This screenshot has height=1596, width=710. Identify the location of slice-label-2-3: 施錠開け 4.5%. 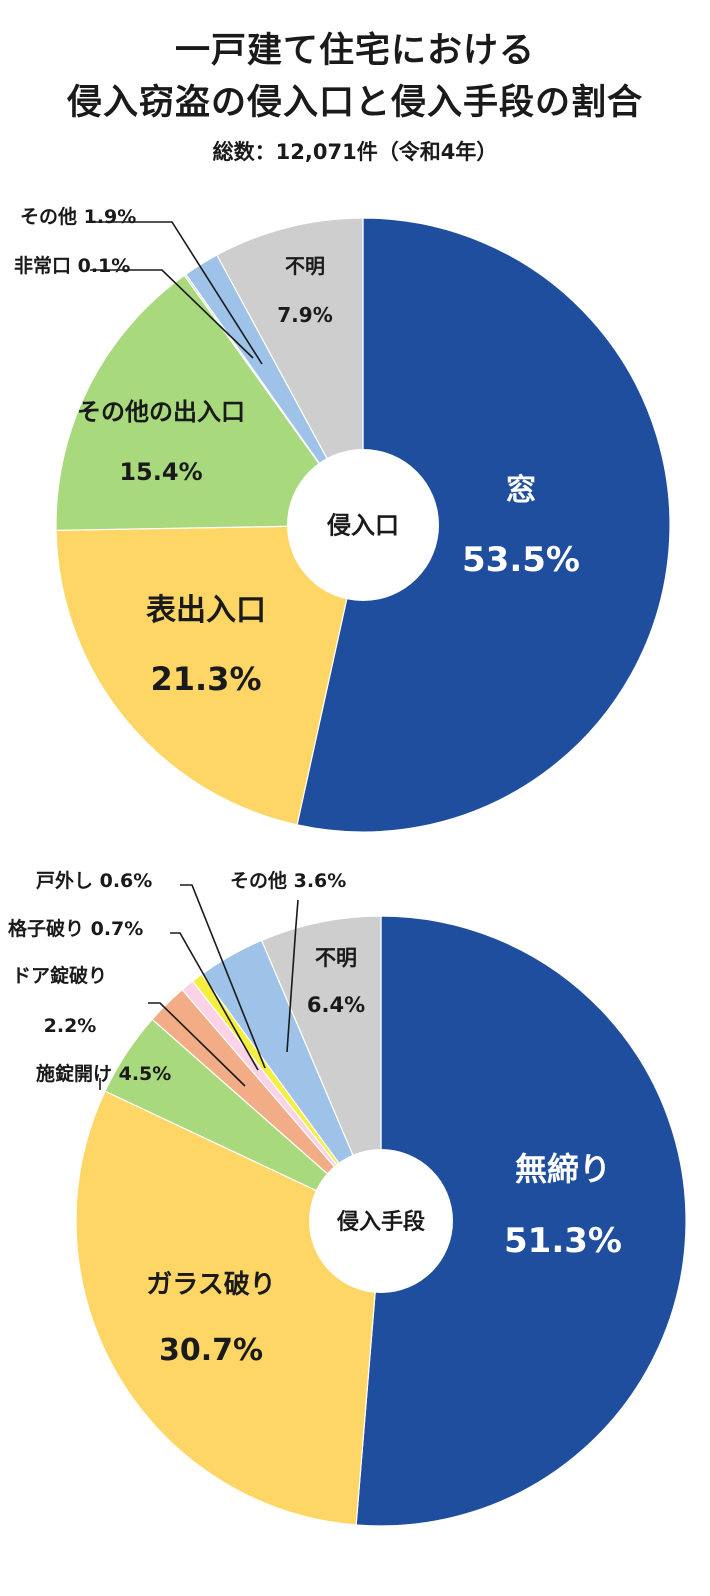
(103, 1073).